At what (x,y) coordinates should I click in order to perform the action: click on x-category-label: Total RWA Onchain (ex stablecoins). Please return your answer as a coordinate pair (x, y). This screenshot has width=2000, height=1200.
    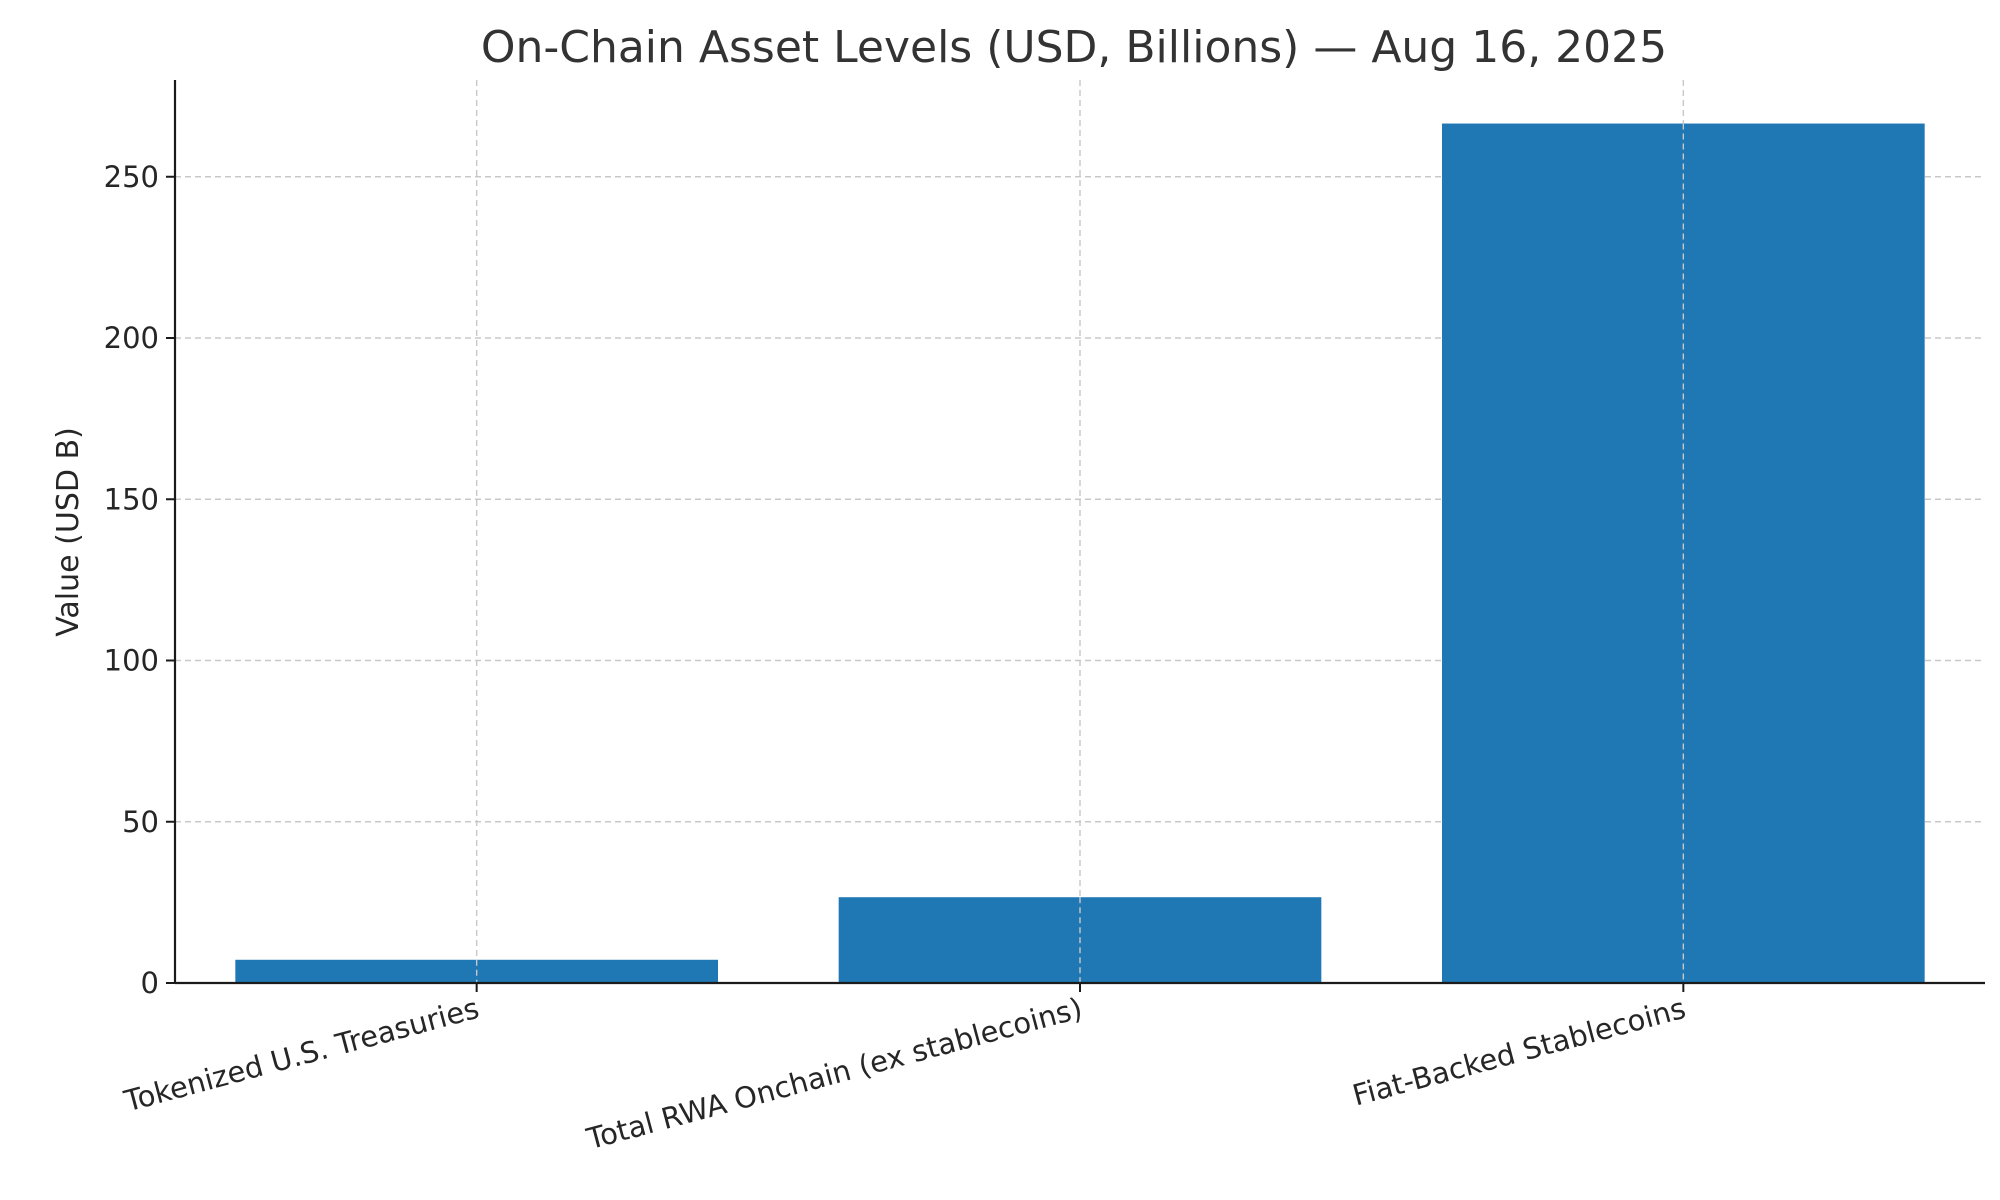
    Looking at the image, I should click on (834, 1073).